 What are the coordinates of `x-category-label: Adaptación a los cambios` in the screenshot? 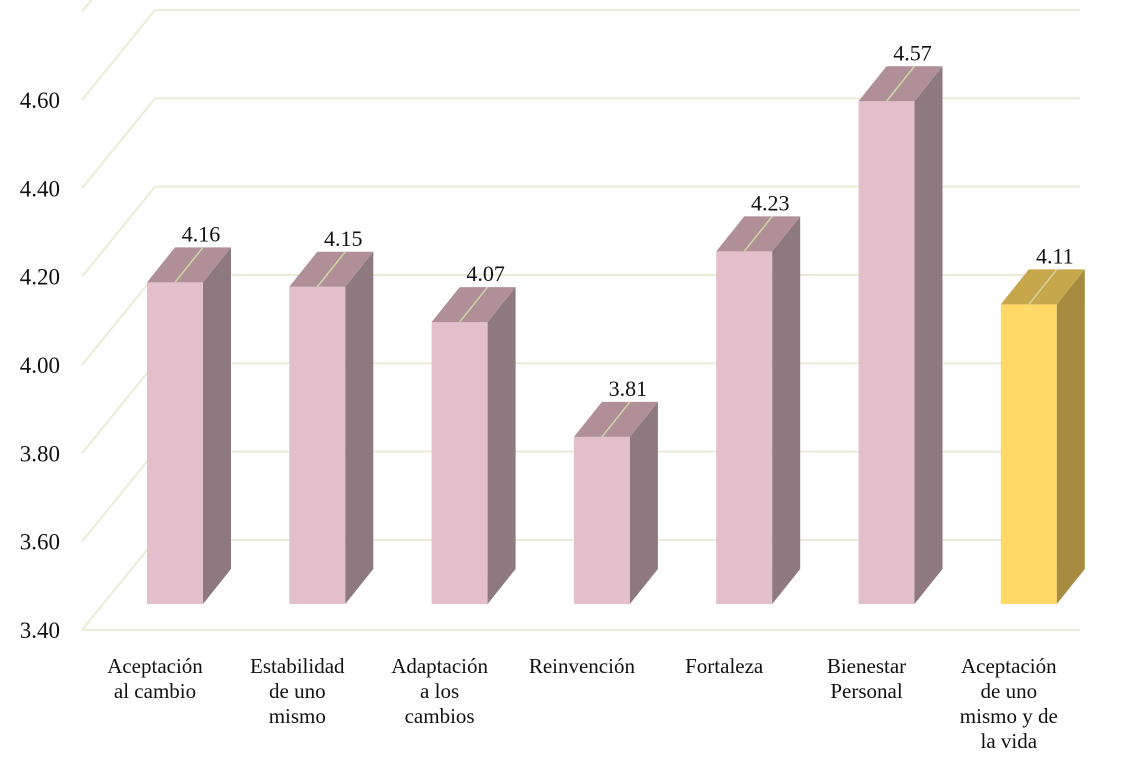 It's located at (439, 691).